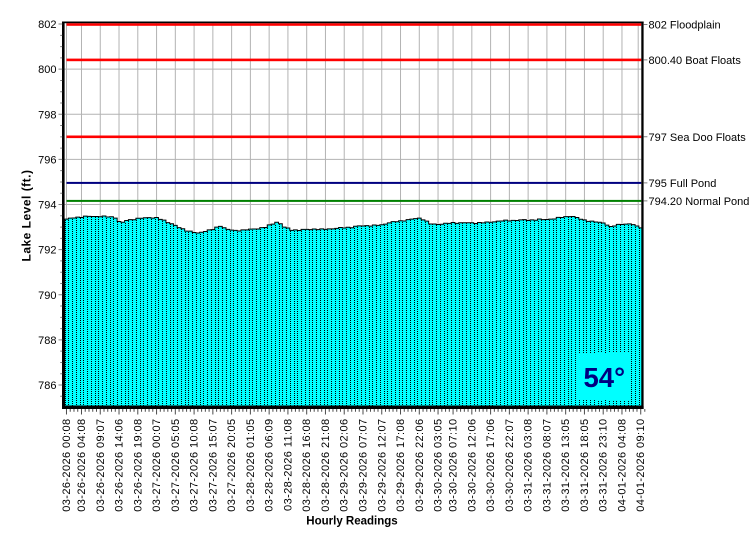 This screenshot has height=555, width=750. What do you see at coordinates (363, 465) in the screenshot?
I see `svg-text: 03-29-2026 07:07` at bounding box center [363, 465].